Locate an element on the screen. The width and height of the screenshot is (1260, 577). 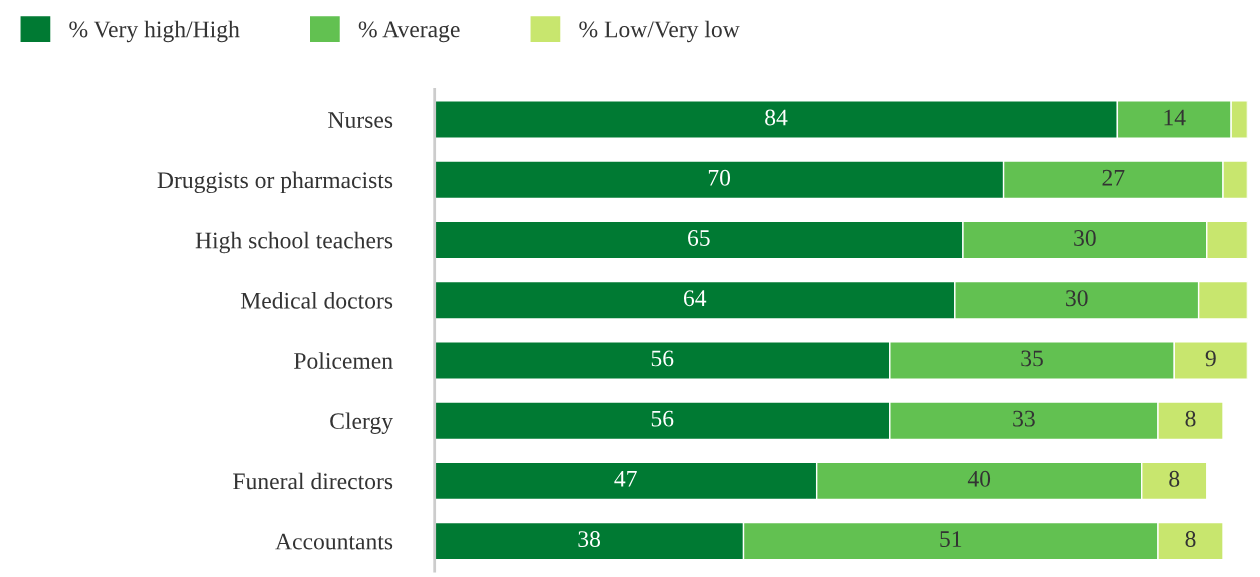
data-label: 47 is located at coordinates (625, 479).